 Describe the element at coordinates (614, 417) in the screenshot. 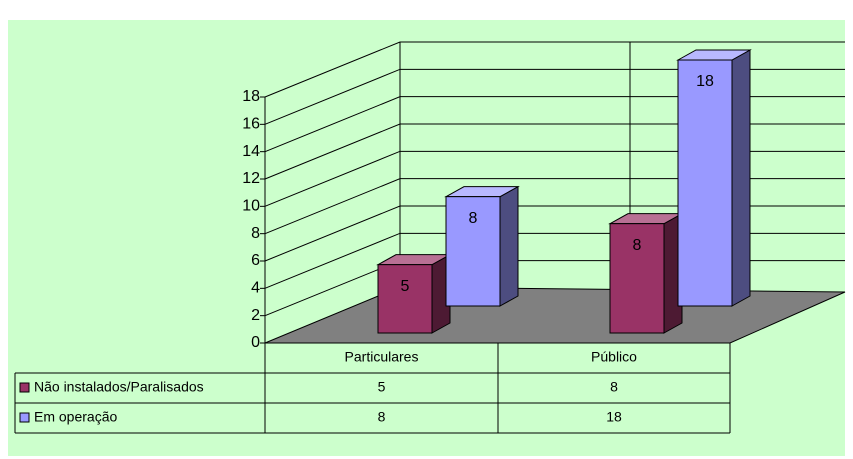

I see `table-value: 18` at that location.